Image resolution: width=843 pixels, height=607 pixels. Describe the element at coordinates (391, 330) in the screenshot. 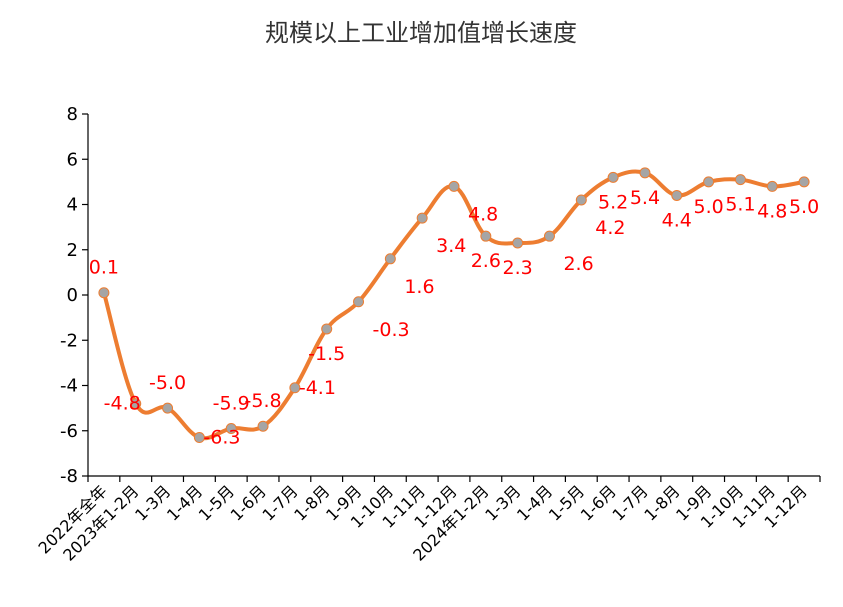

I see `data-label: -0.3` at that location.